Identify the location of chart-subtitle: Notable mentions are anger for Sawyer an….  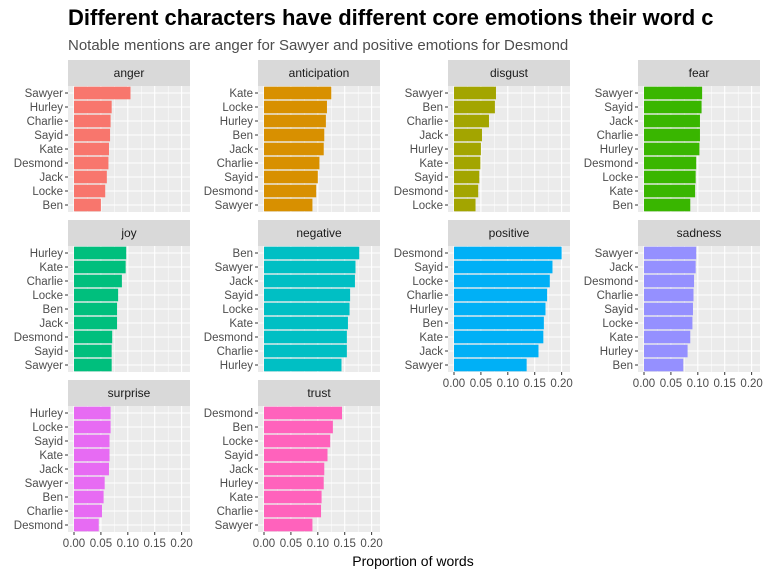
(318, 45).